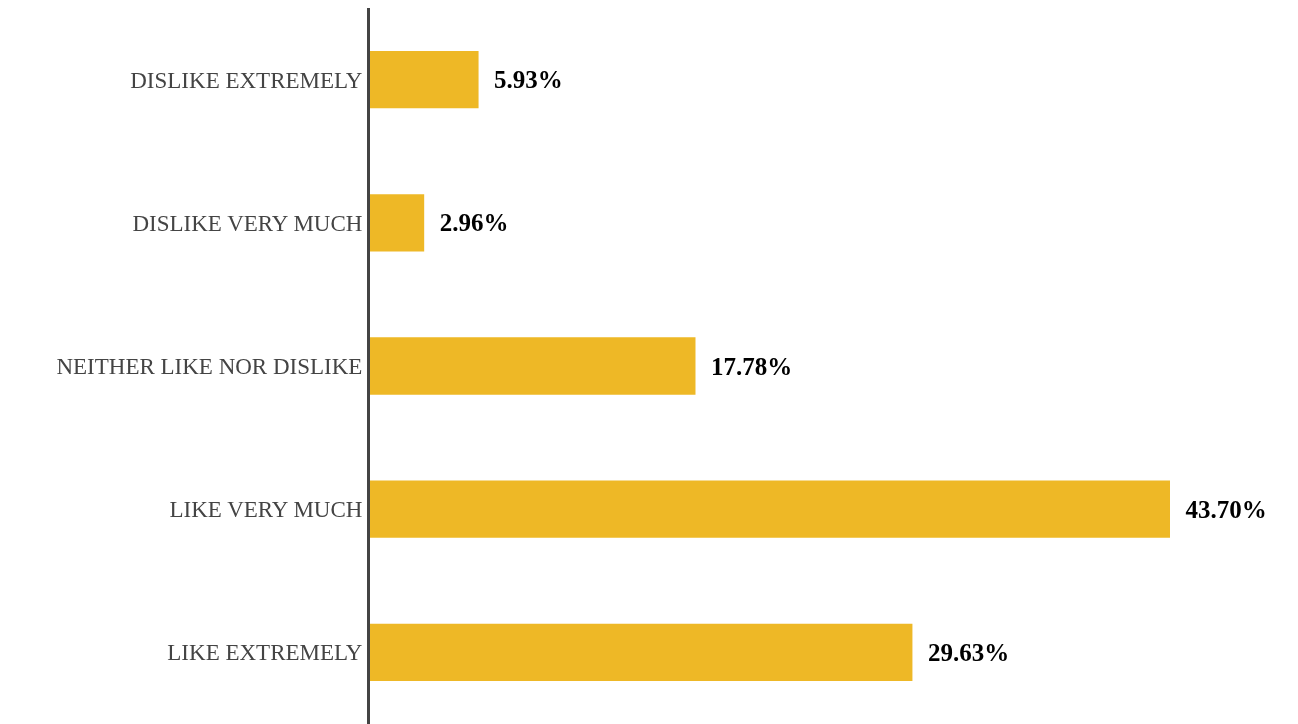 The width and height of the screenshot is (1298, 724). What do you see at coordinates (265, 653) in the screenshot?
I see `y-tick-label: LIKE EXTREMELY` at bounding box center [265, 653].